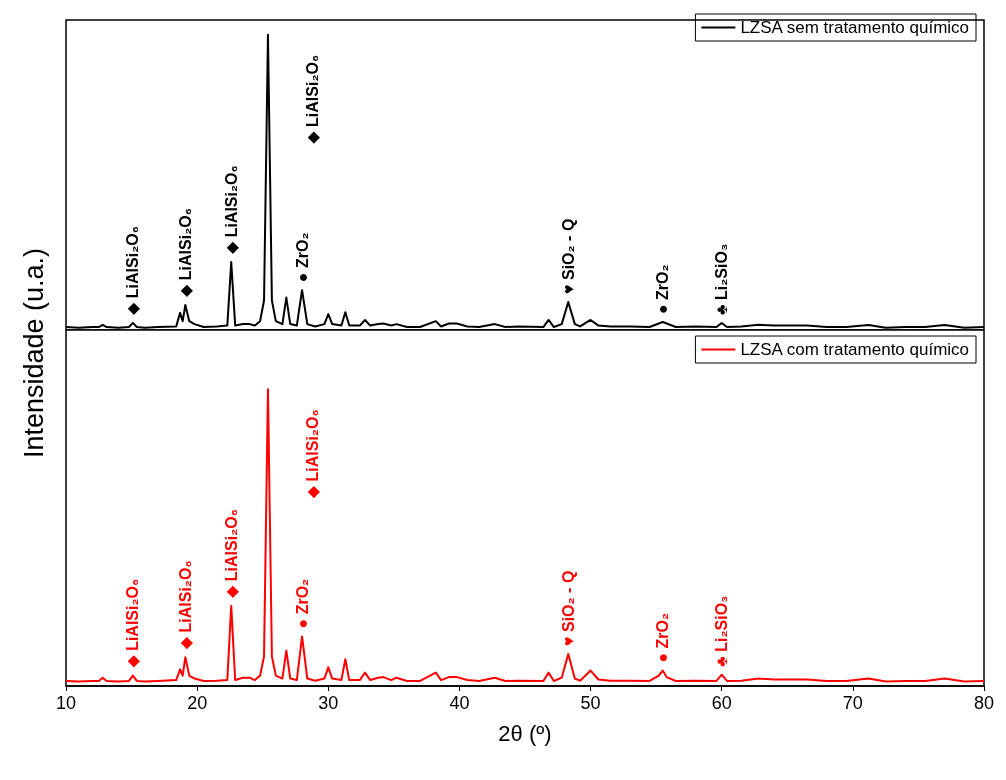 This screenshot has width=1006, height=780. What do you see at coordinates (525, 733) in the screenshot?
I see `x-axis-title: 2θ (º)` at bounding box center [525, 733].